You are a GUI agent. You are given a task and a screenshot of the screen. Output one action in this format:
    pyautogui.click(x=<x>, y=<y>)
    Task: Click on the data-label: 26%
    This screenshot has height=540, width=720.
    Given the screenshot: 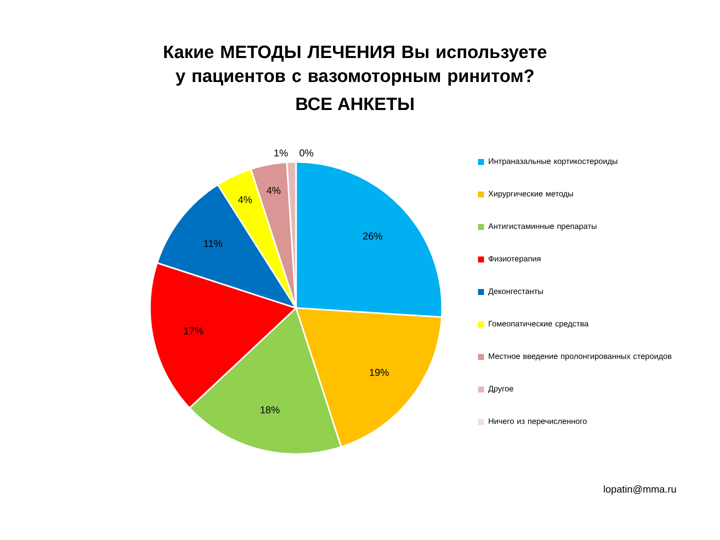 What is the action you would take?
    pyautogui.click(x=372, y=236)
    